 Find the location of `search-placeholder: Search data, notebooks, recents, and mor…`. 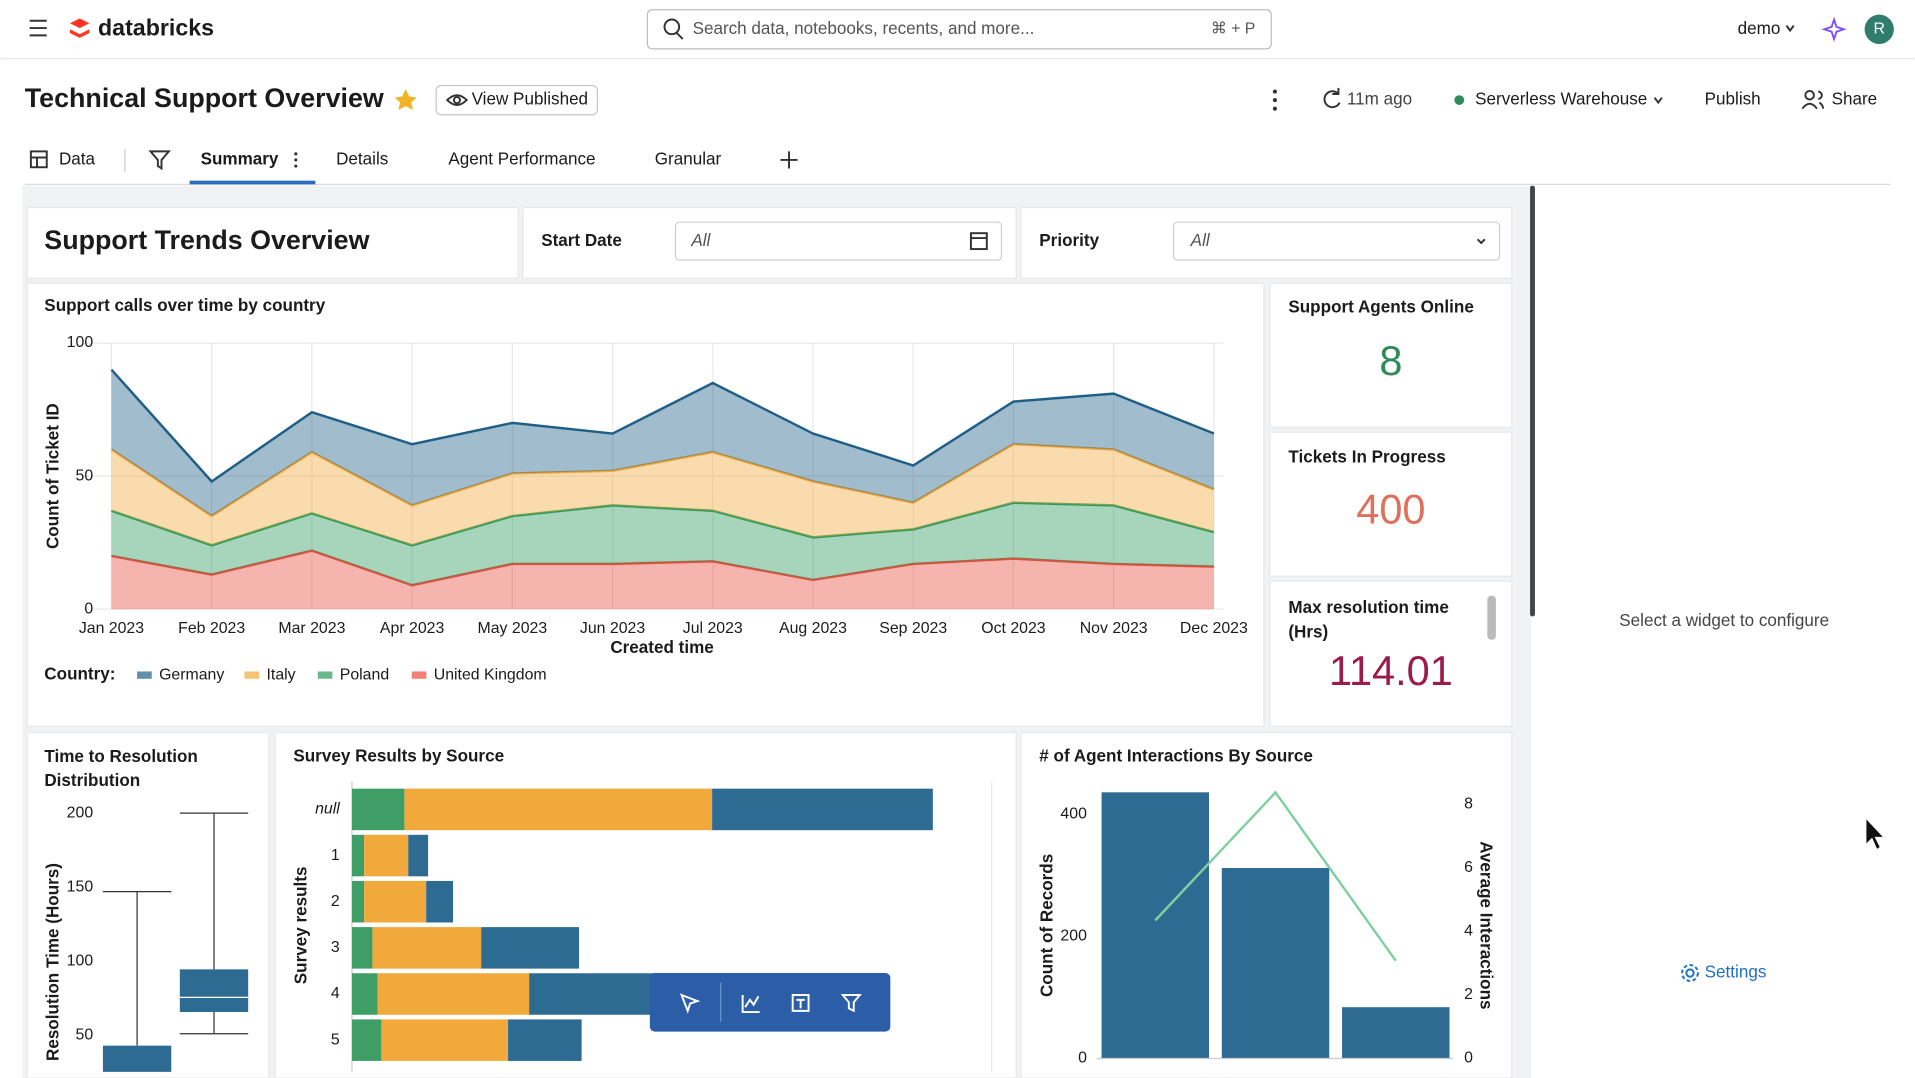

search-placeholder: Search data, notebooks, recents, and mor… is located at coordinates (864, 28).